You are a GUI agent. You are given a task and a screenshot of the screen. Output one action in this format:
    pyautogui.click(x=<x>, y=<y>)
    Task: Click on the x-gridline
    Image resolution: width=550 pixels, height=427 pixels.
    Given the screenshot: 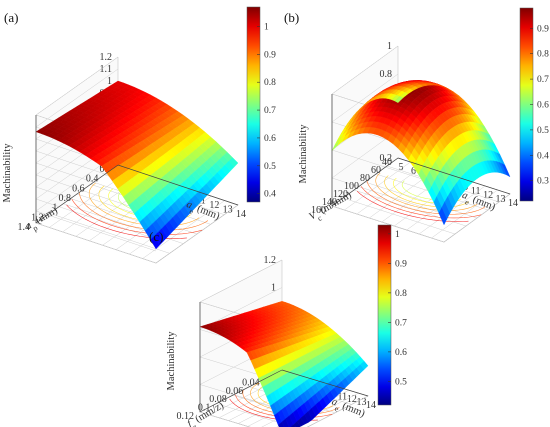 What is the action you would take?
    pyautogui.click(x=337, y=411)
    